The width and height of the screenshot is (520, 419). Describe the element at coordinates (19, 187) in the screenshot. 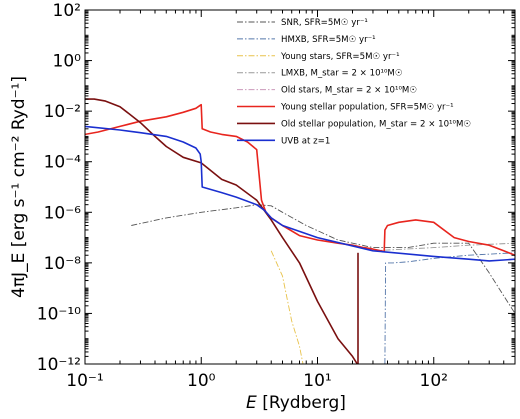

I see `y-axis-label: 4πJ_E [erg s⁻¹ cm⁻² Ryd⁻¹]` at that location.